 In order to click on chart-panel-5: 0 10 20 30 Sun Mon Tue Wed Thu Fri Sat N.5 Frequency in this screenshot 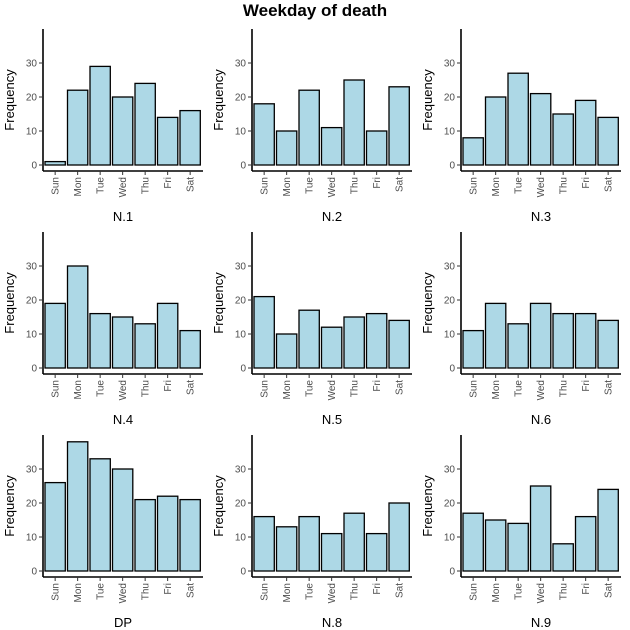, I will do `click(311, 329)`.